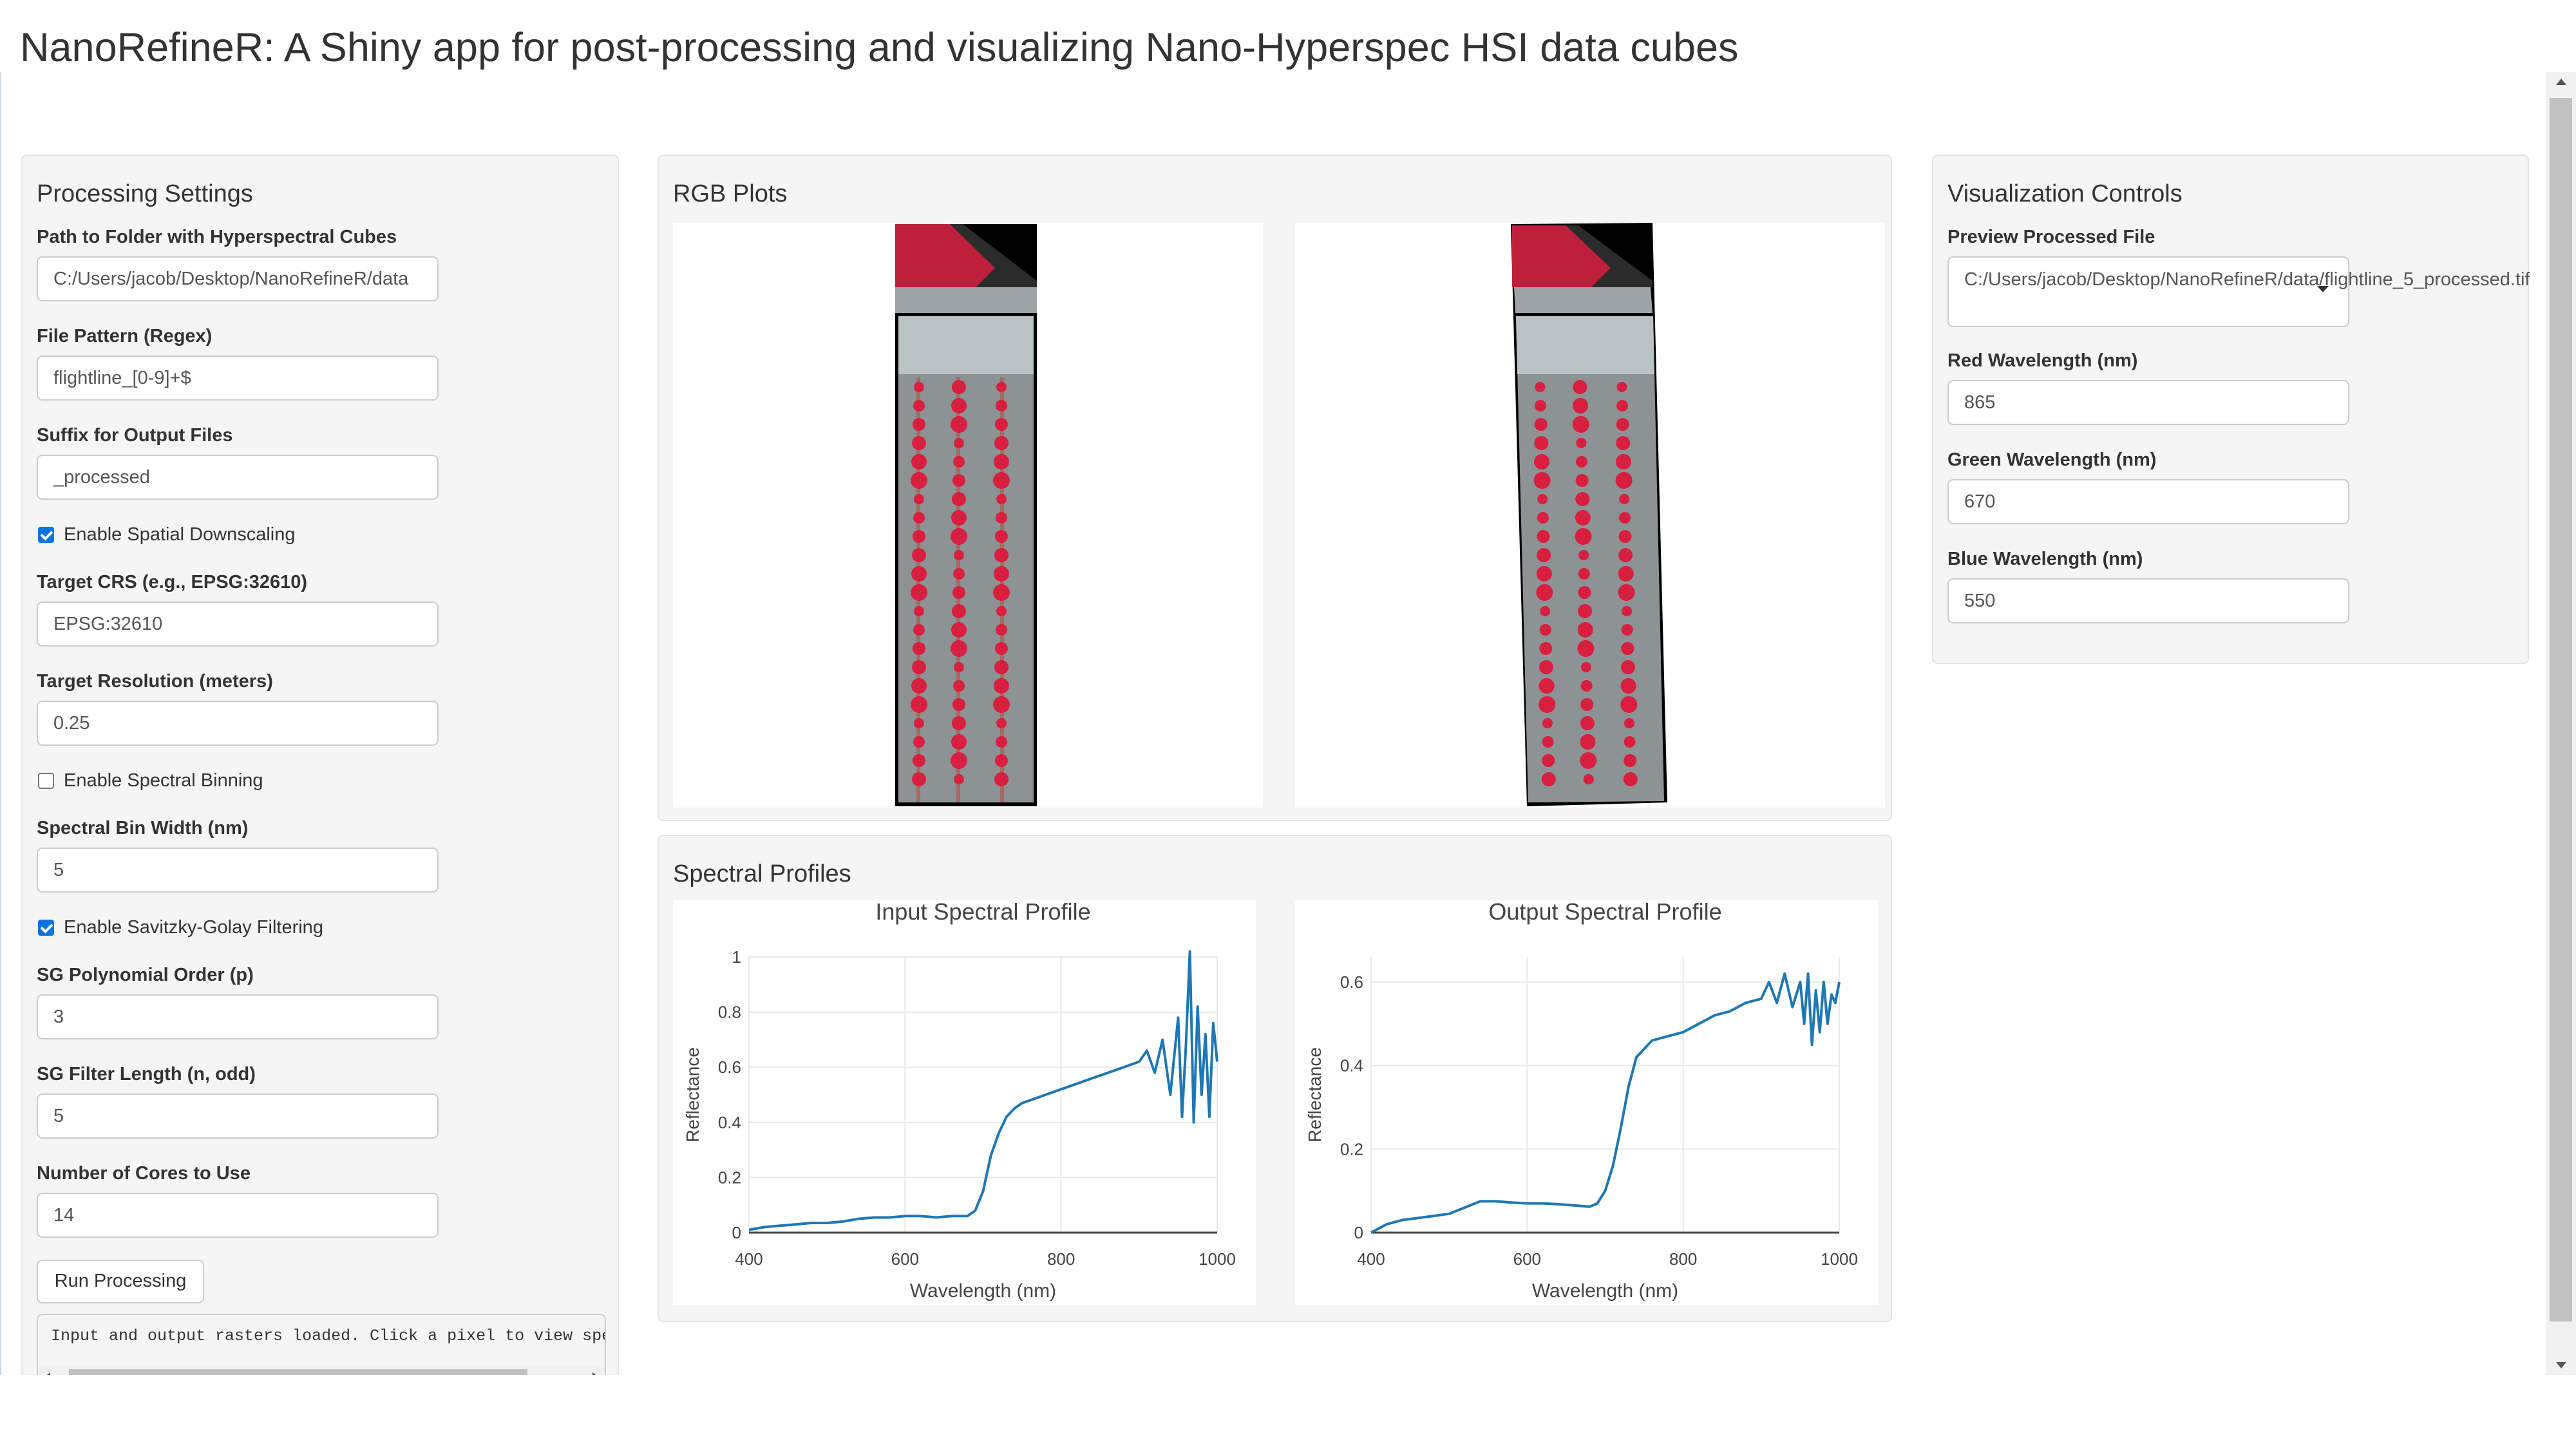  Describe the element at coordinates (2561, 1365) in the screenshot. I see `scroll-down-arrow` at that location.